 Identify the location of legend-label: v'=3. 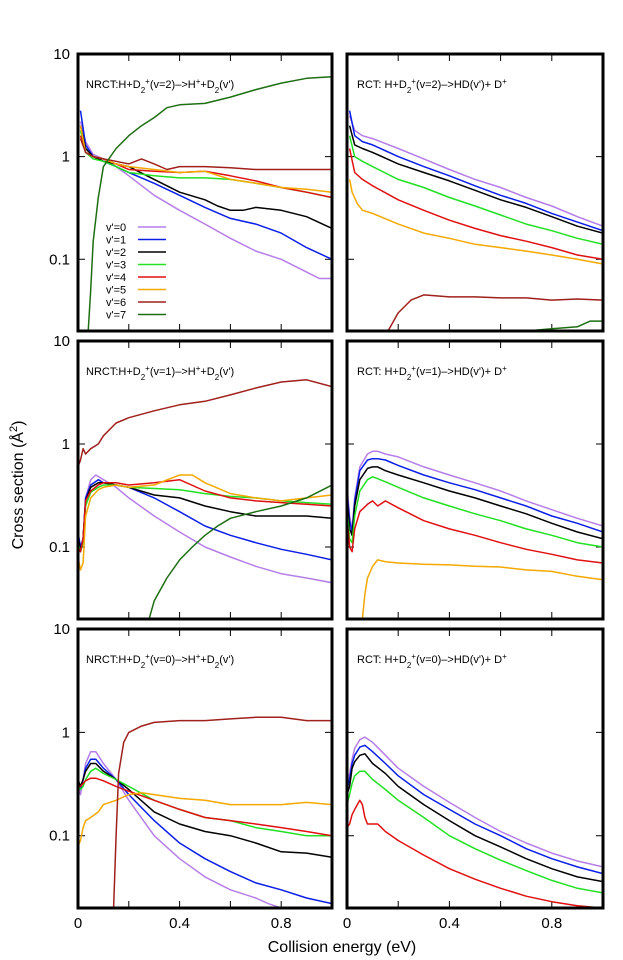
(116, 266).